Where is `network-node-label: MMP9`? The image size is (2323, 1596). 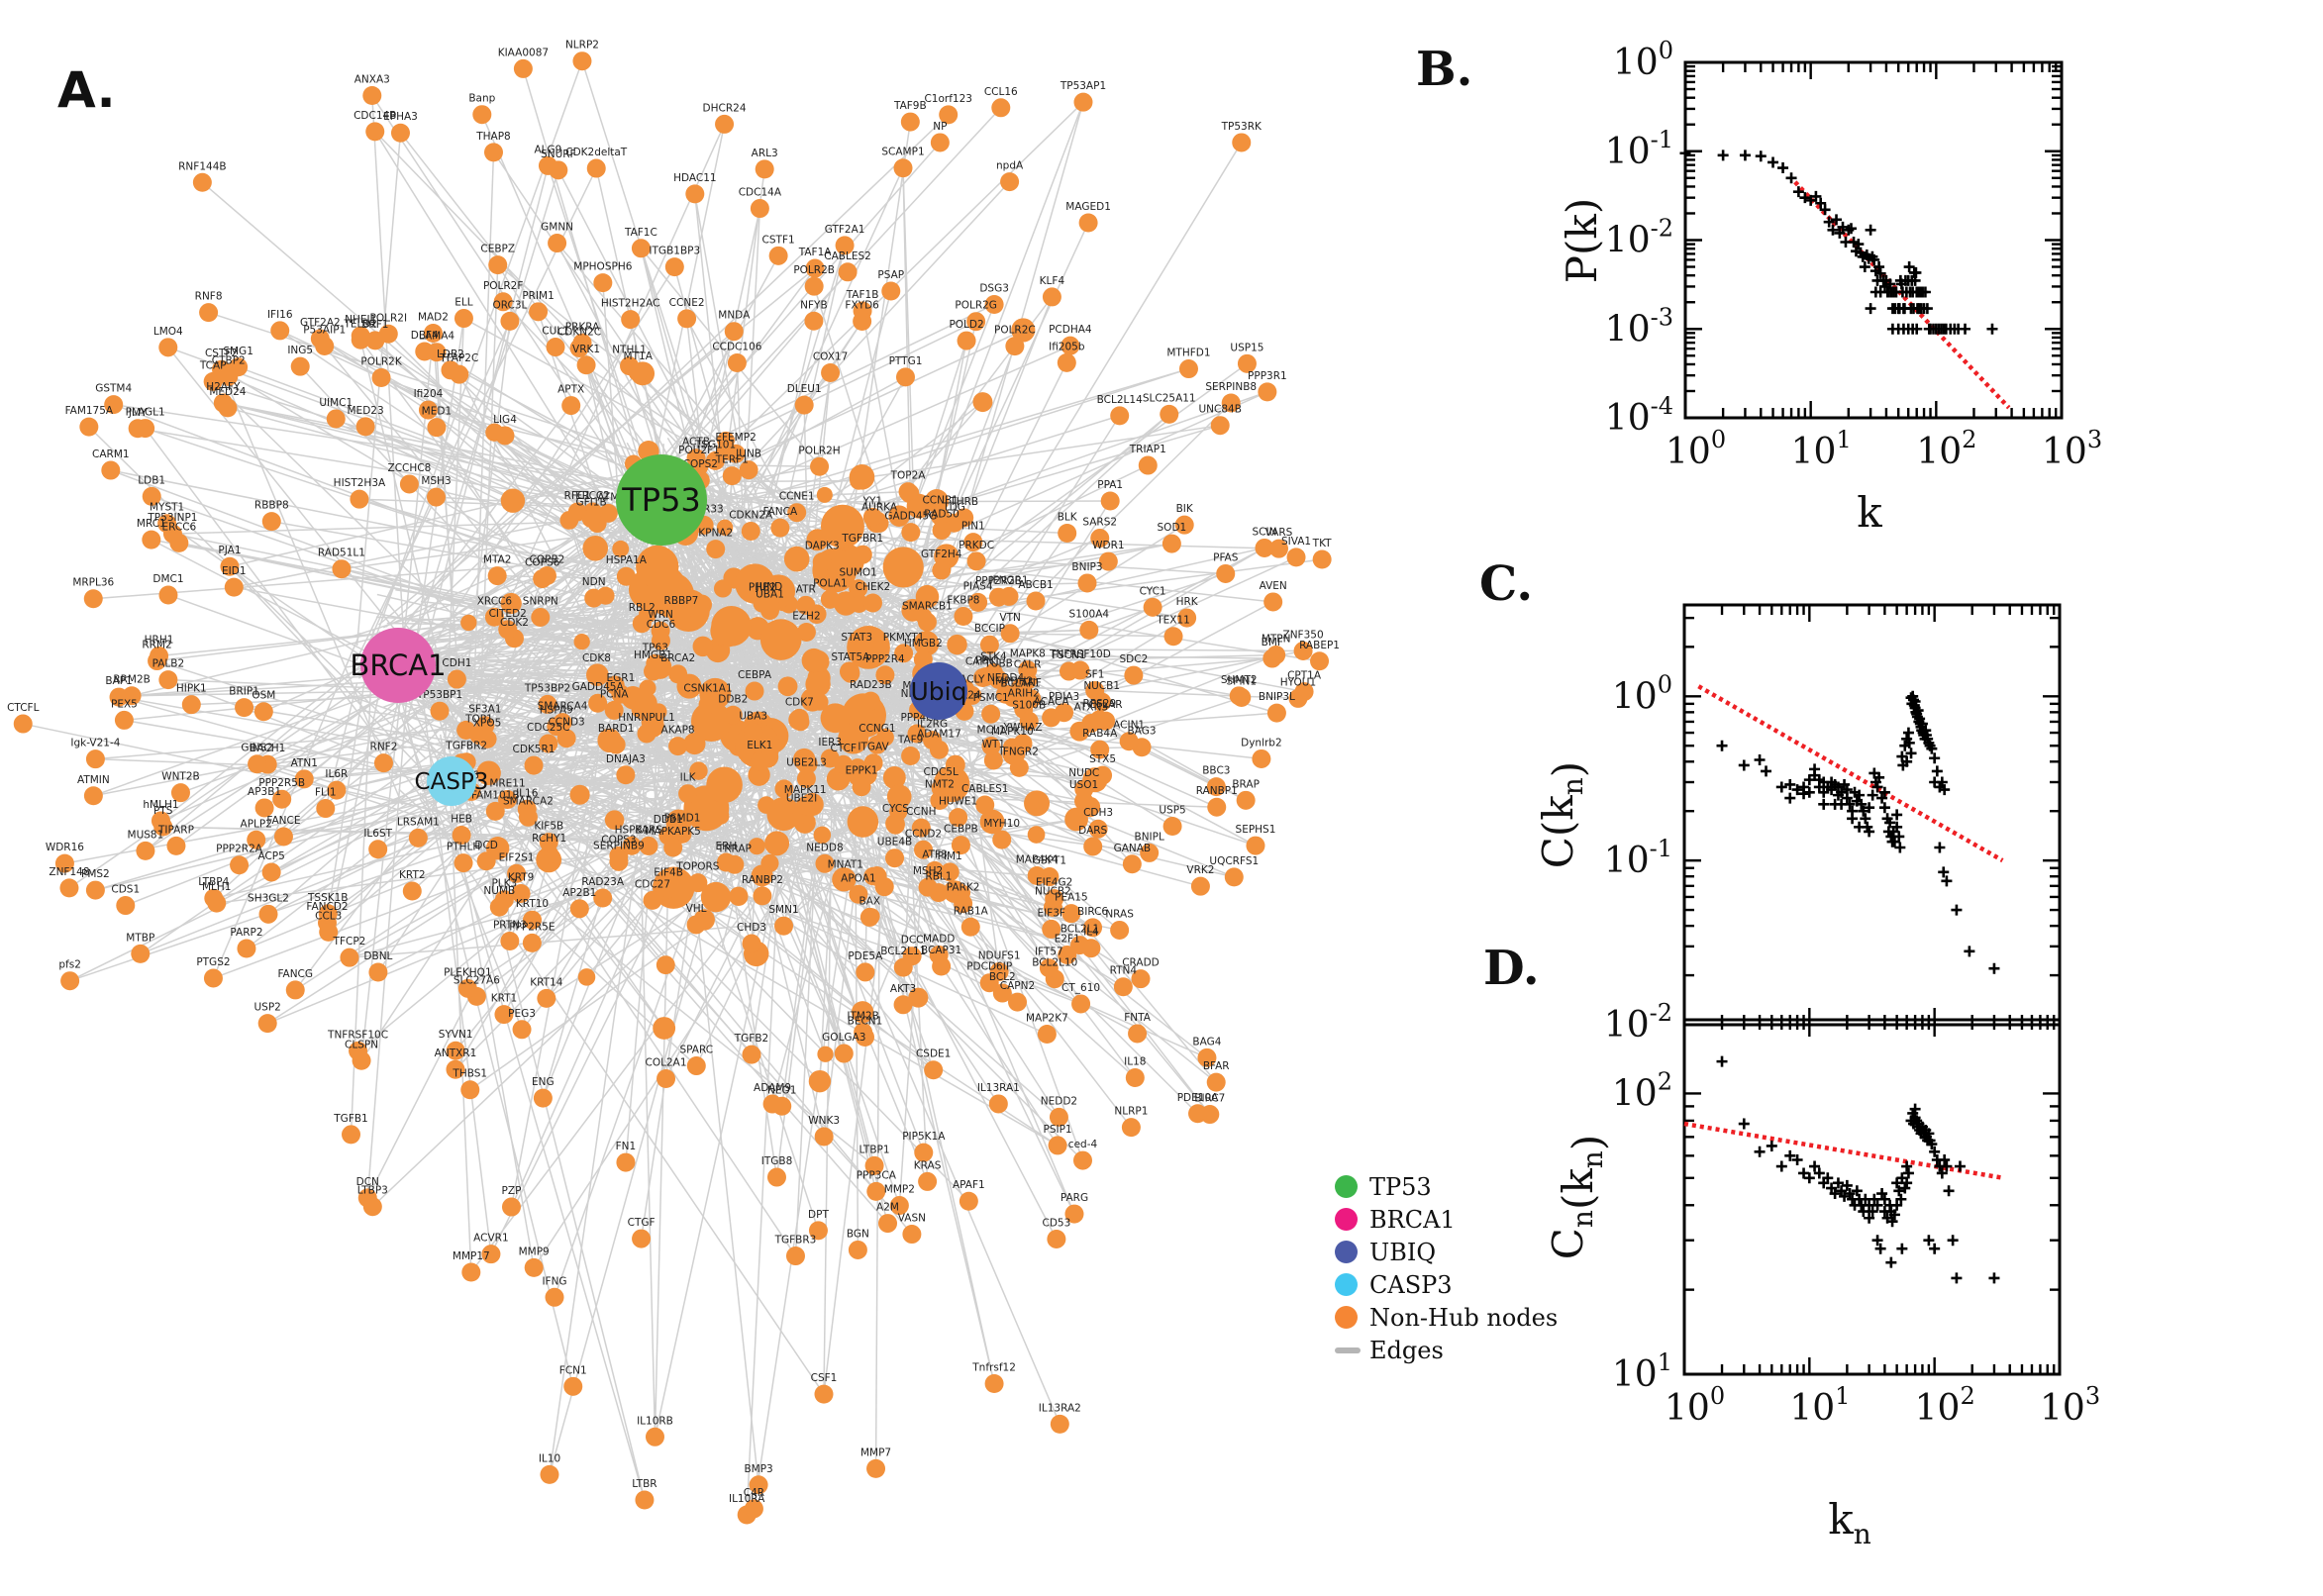 network-node-label: MMP9 is located at coordinates (534, 1251).